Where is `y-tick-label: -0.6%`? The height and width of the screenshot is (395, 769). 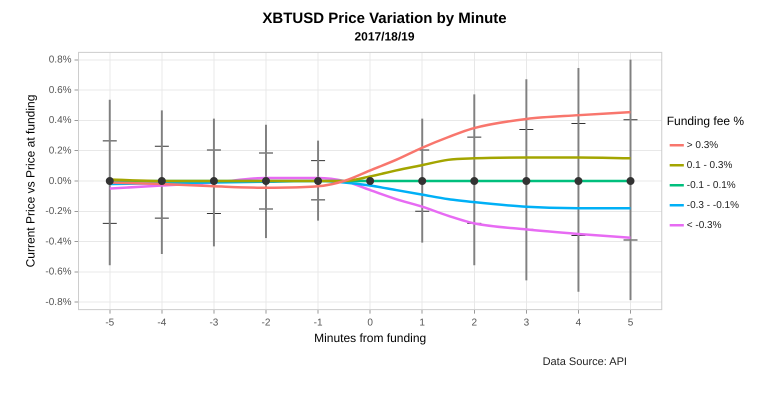
y-tick-label: -0.6% is located at coordinates (58, 272).